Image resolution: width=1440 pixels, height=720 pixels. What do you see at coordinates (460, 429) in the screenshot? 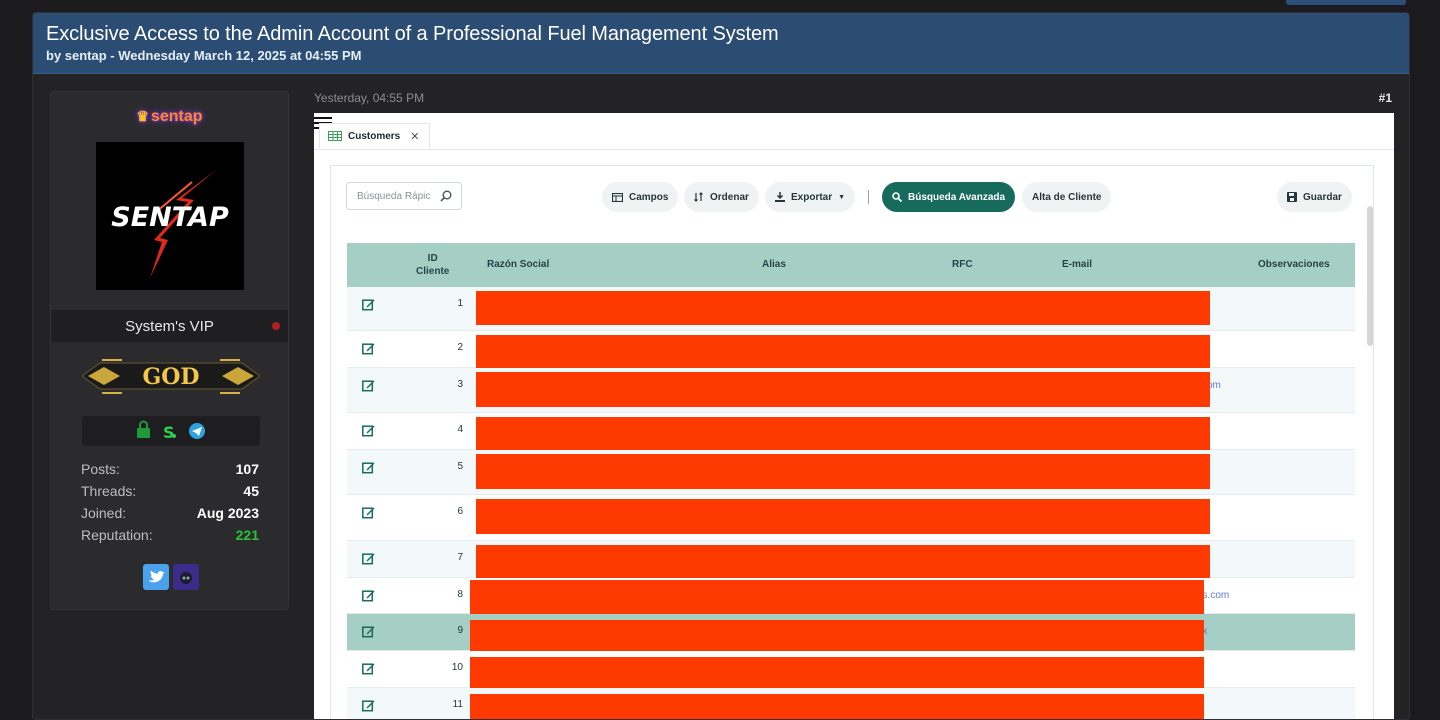
I see `cell-id-cliente: 4` at bounding box center [460, 429].